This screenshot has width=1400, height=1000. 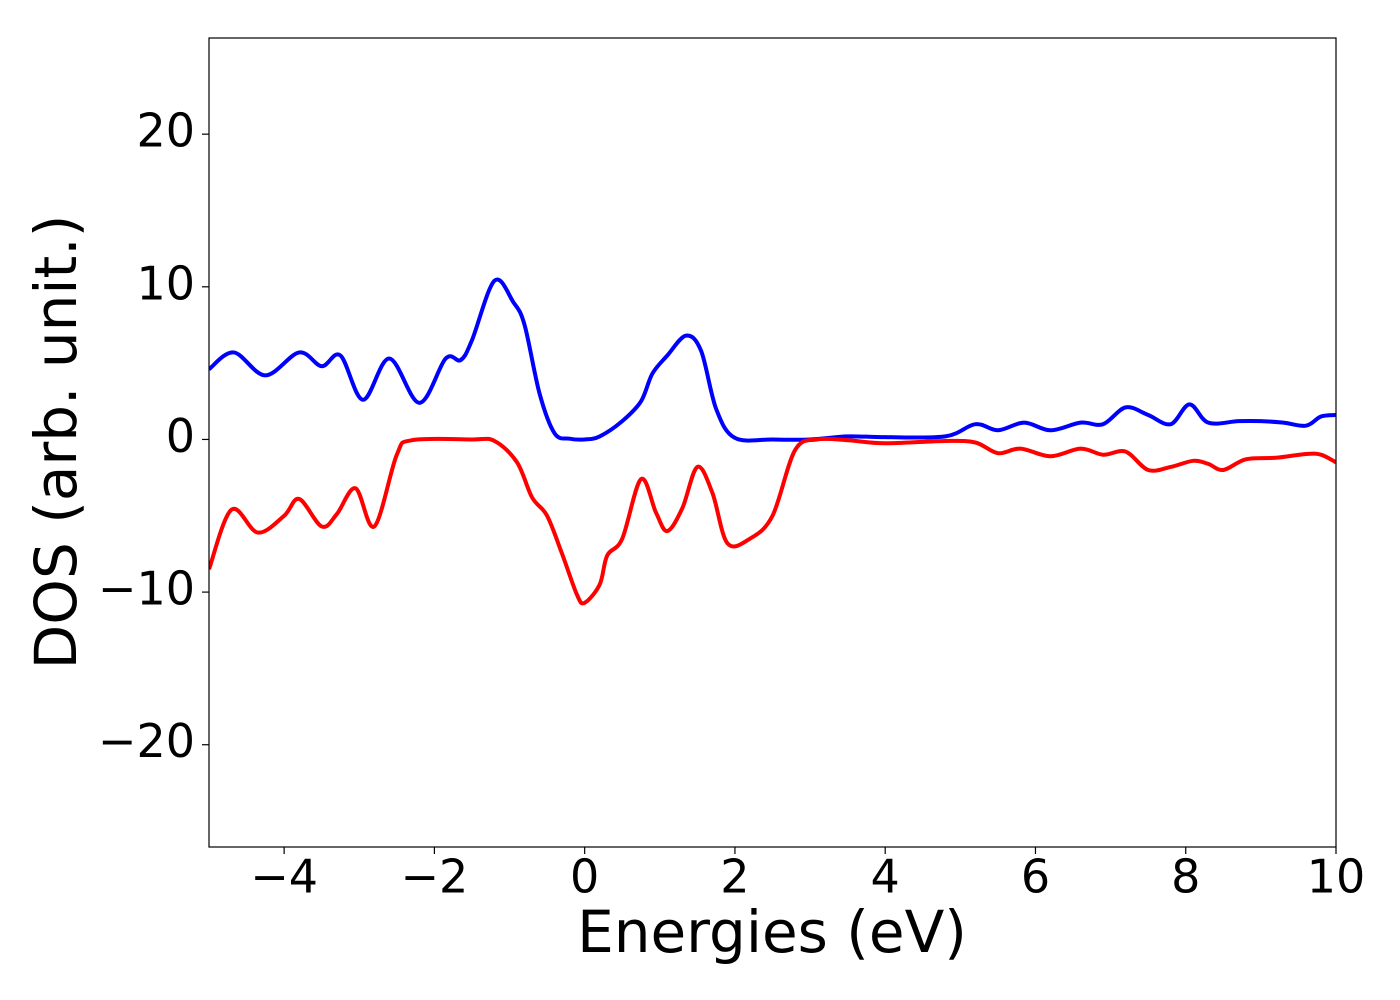 What do you see at coordinates (56, 442) in the screenshot?
I see `y-axis-label: DOS (arb. unit.)` at bounding box center [56, 442].